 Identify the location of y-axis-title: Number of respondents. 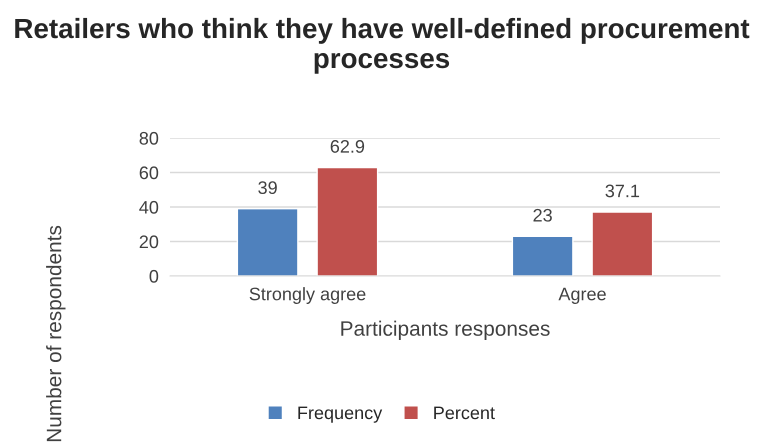
(56, 334).